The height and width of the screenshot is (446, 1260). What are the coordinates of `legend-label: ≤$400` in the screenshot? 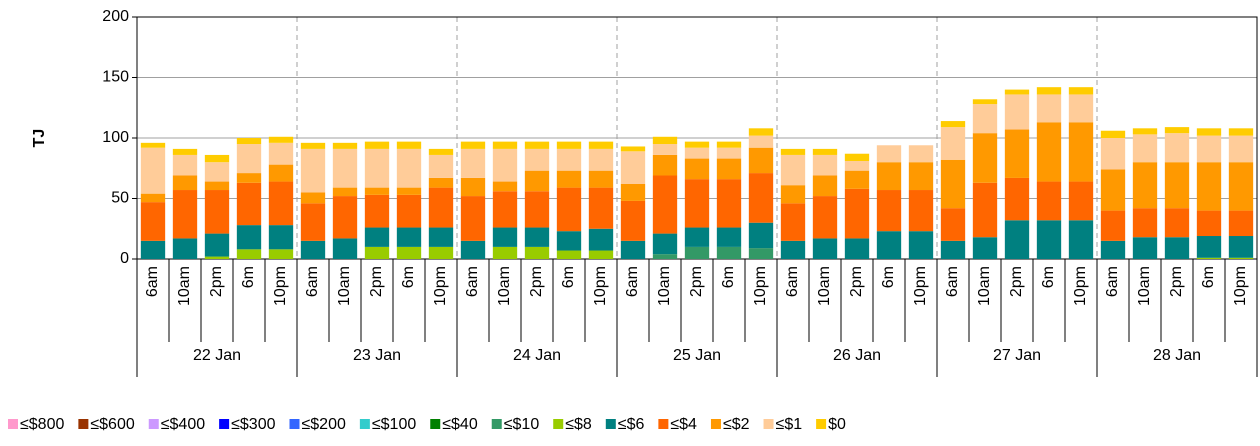 It's located at (183, 424).